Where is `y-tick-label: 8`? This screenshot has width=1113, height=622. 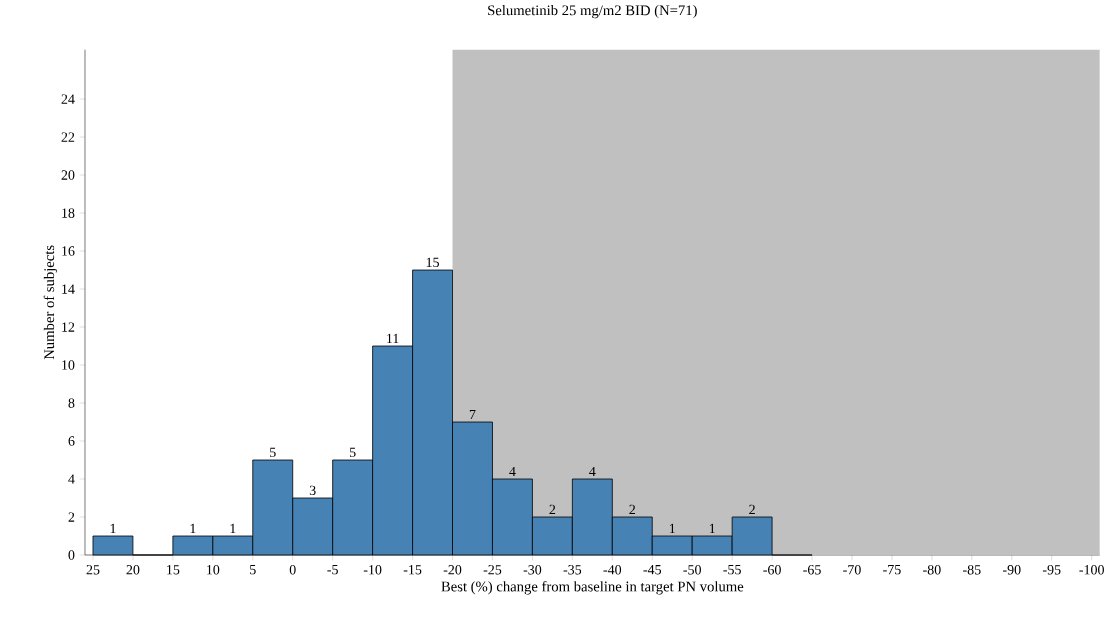 y-tick-label: 8 is located at coordinates (71, 403).